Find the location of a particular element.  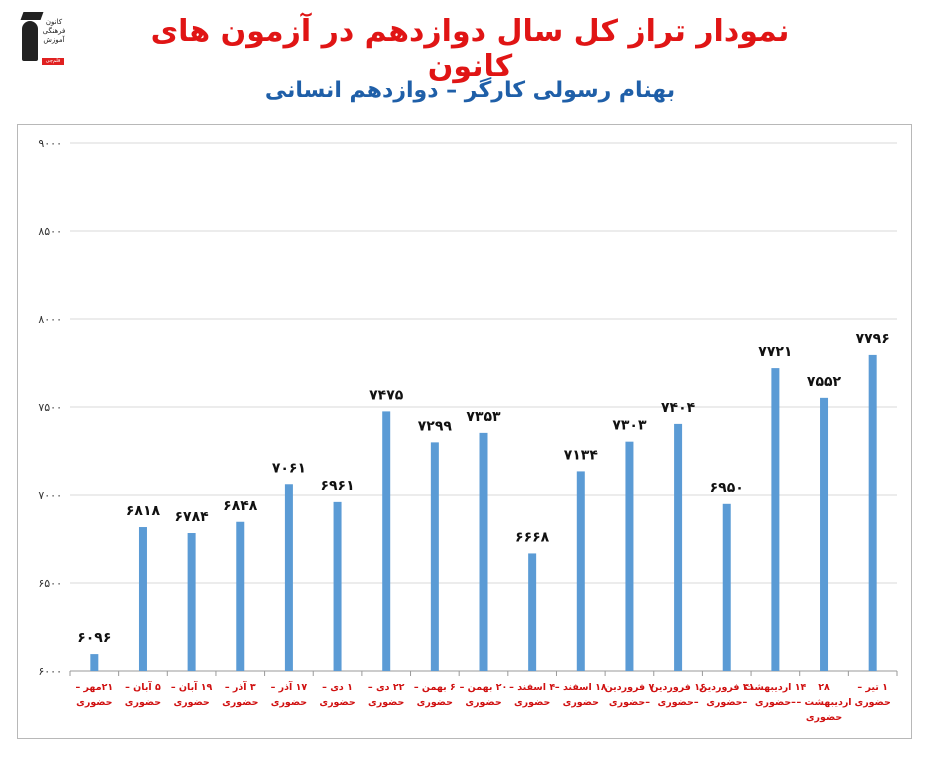

y-tick-label: ۶۰۰۰ is located at coordinates (50, 671).